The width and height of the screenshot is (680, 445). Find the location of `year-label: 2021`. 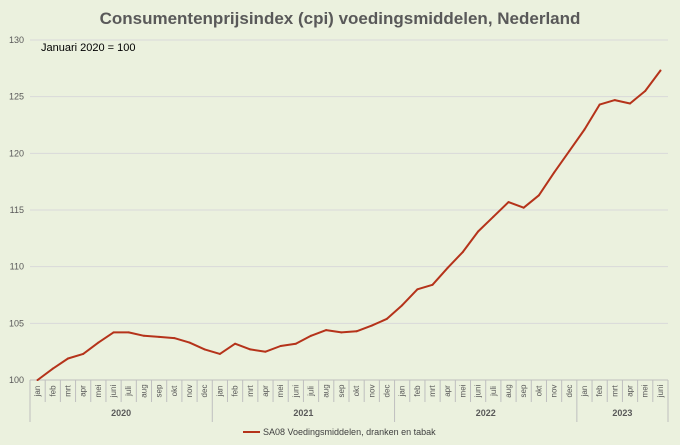

year-label: 2021 is located at coordinates (303, 413).